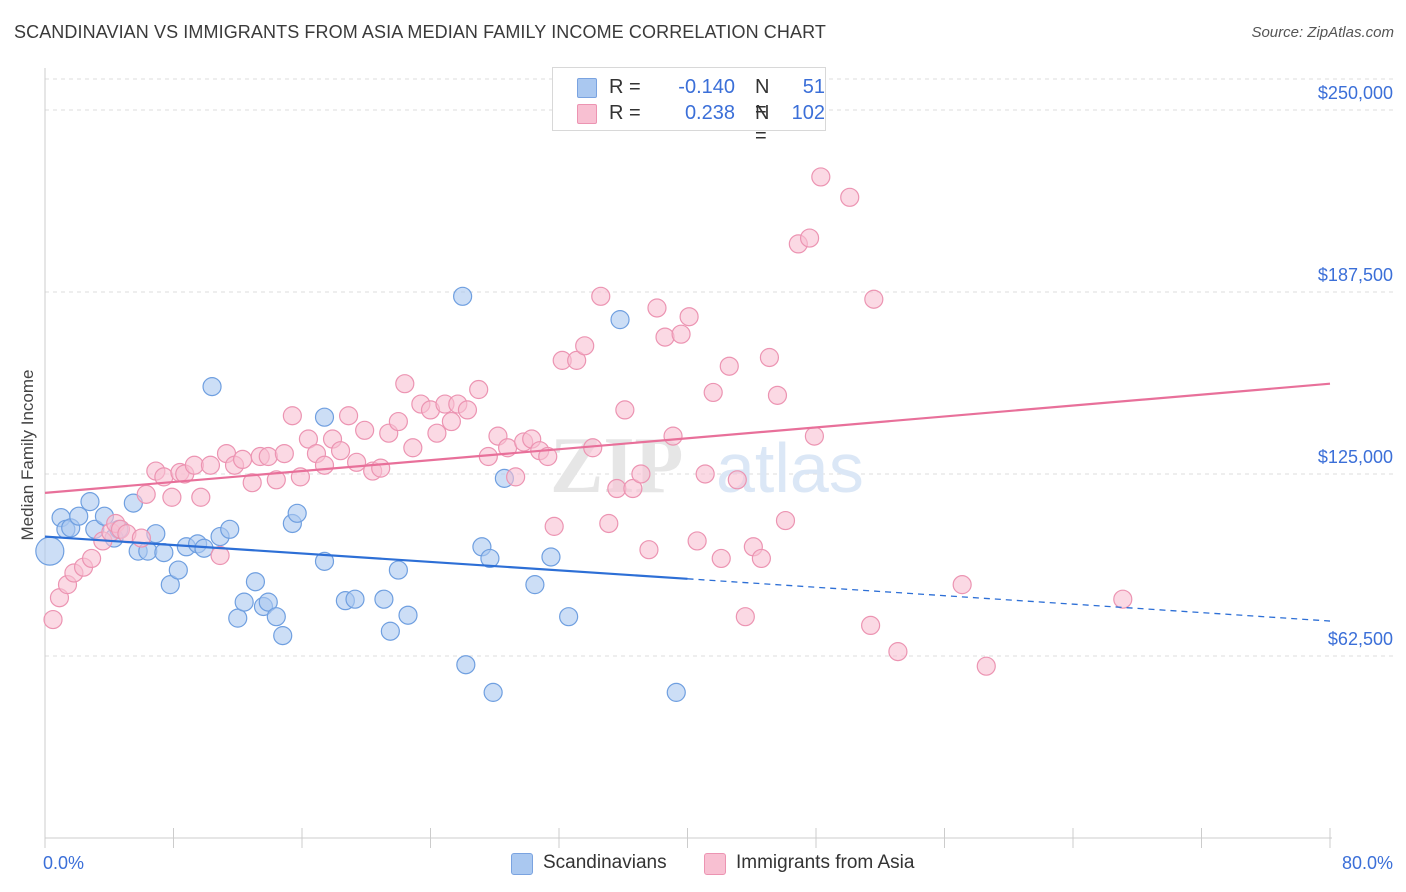  I want to click on y-tick-label: $250,000, so click(1355, 93).